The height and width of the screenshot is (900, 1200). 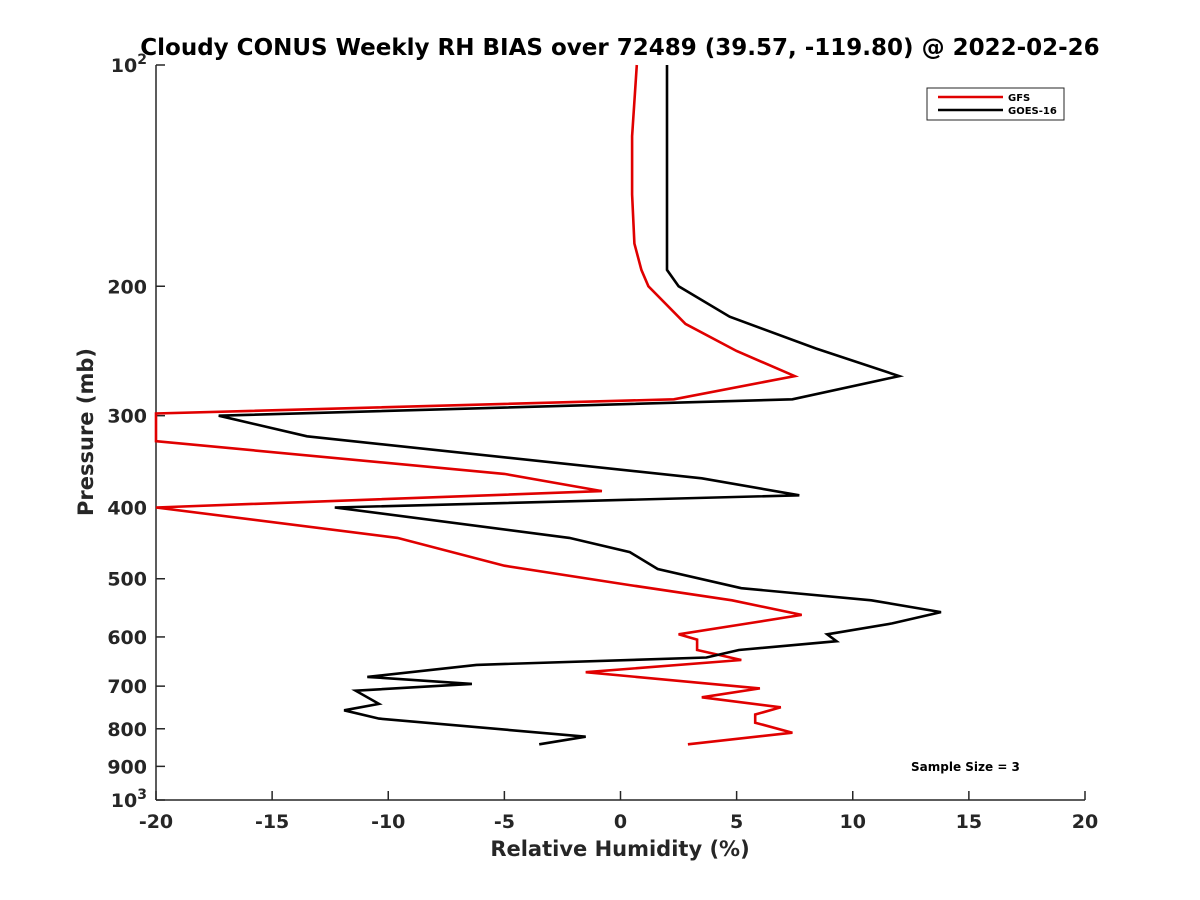 I want to click on y-tick-label: 10³, so click(x=129, y=799).